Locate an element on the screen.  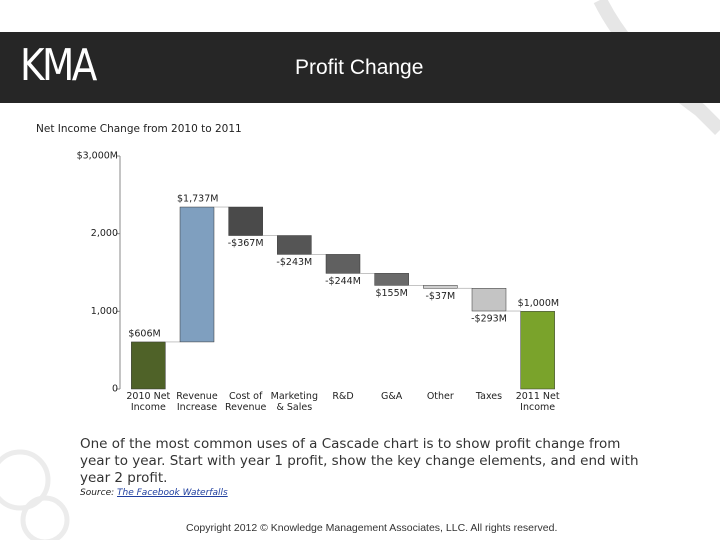
x-label-box: Taxes is located at coordinates (489, 396).